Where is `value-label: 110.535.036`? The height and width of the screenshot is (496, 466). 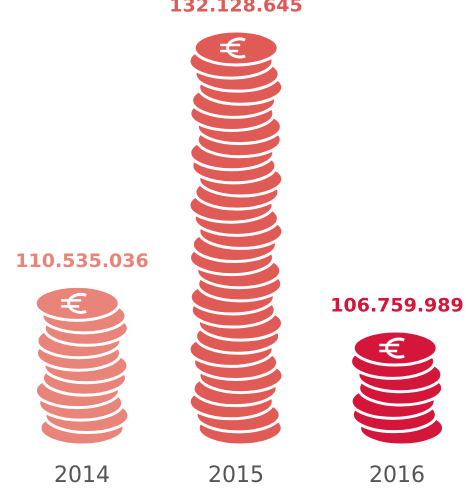 value-label: 110.535.036 is located at coordinates (81, 261).